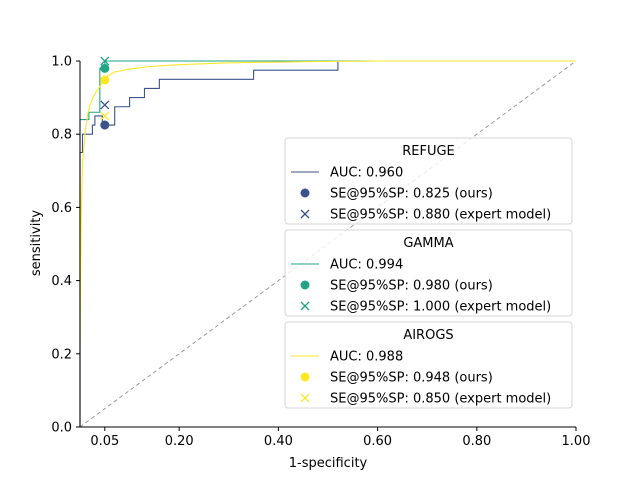 The image size is (640, 480). Describe the element at coordinates (61, 281) in the screenshot. I see `y-tick-label: 0.4` at that location.